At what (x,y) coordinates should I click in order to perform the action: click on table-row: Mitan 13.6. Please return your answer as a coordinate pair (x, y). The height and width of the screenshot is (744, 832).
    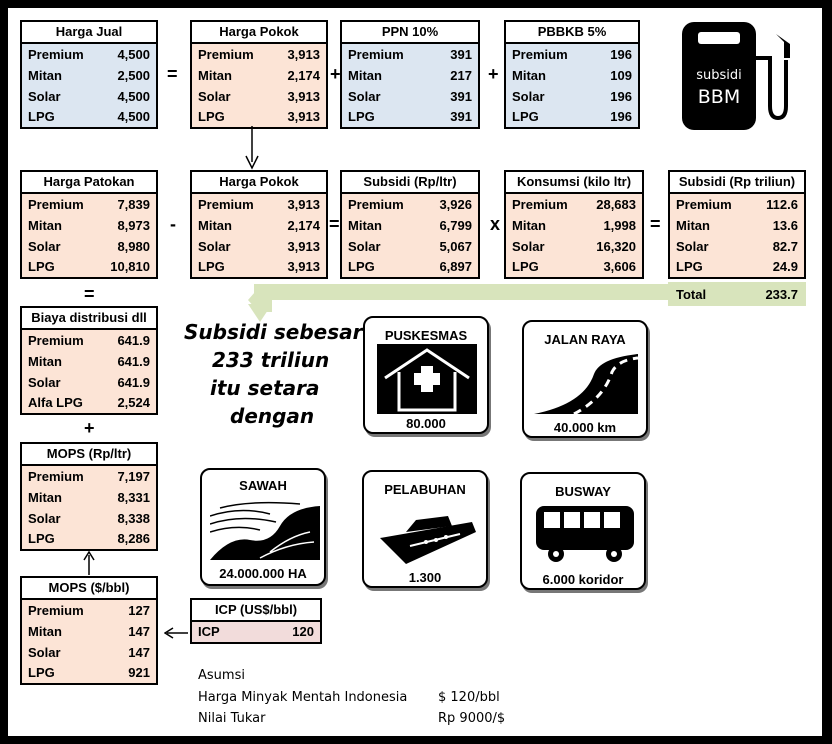
    Looking at the image, I should click on (737, 225).